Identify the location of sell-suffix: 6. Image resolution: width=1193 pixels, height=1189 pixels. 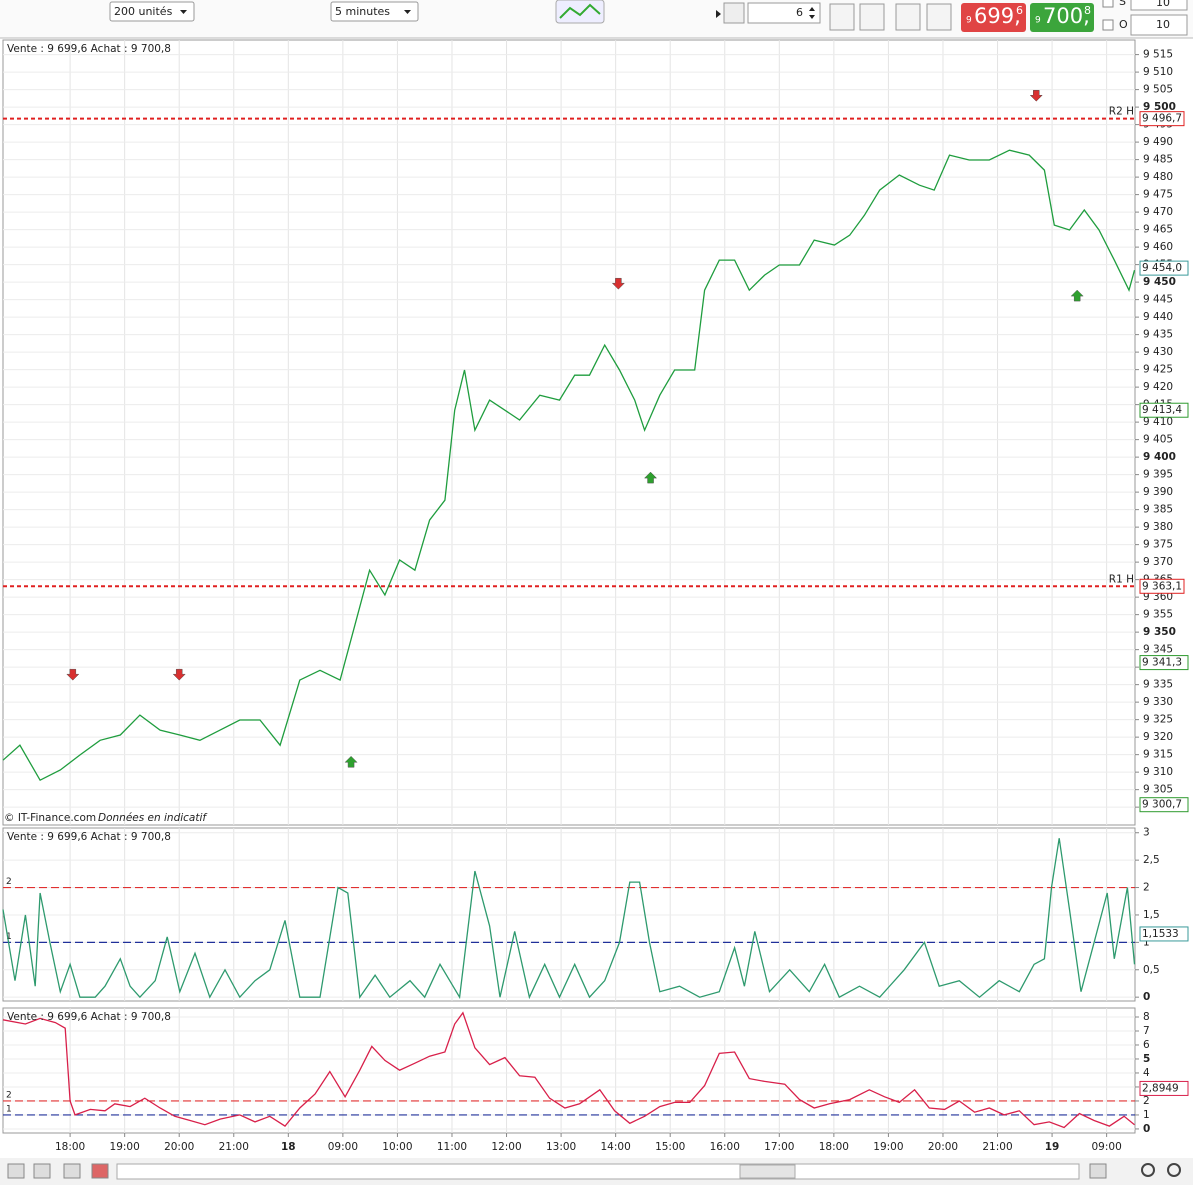
(1019, 10).